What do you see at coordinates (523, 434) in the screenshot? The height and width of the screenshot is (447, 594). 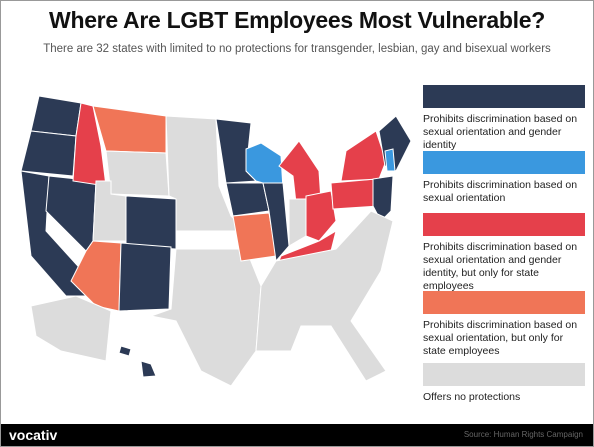 I see `source: Source: Human Rights Campaign` at bounding box center [523, 434].